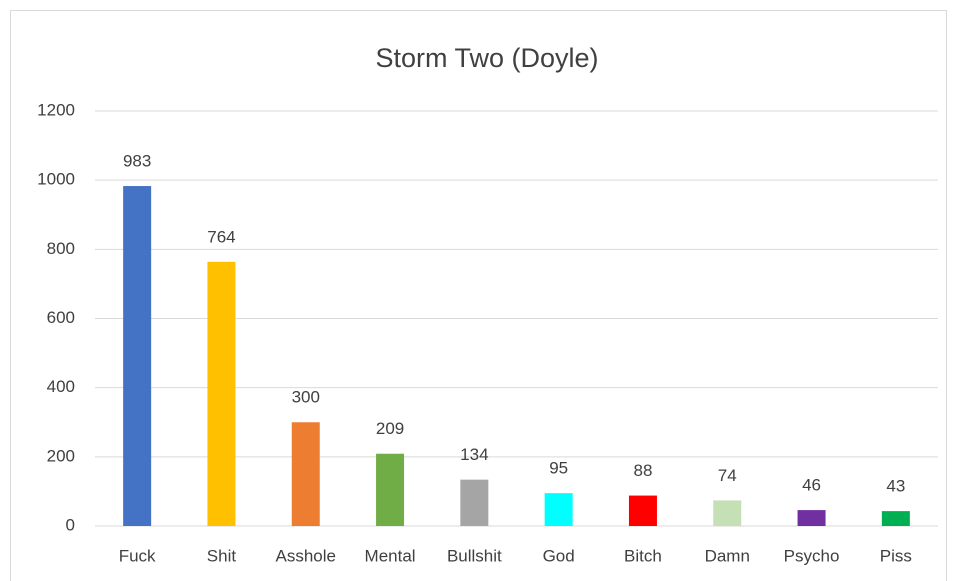 This screenshot has height=581, width=957. Describe the element at coordinates (306, 397) in the screenshot. I see `data-label: 300` at that location.